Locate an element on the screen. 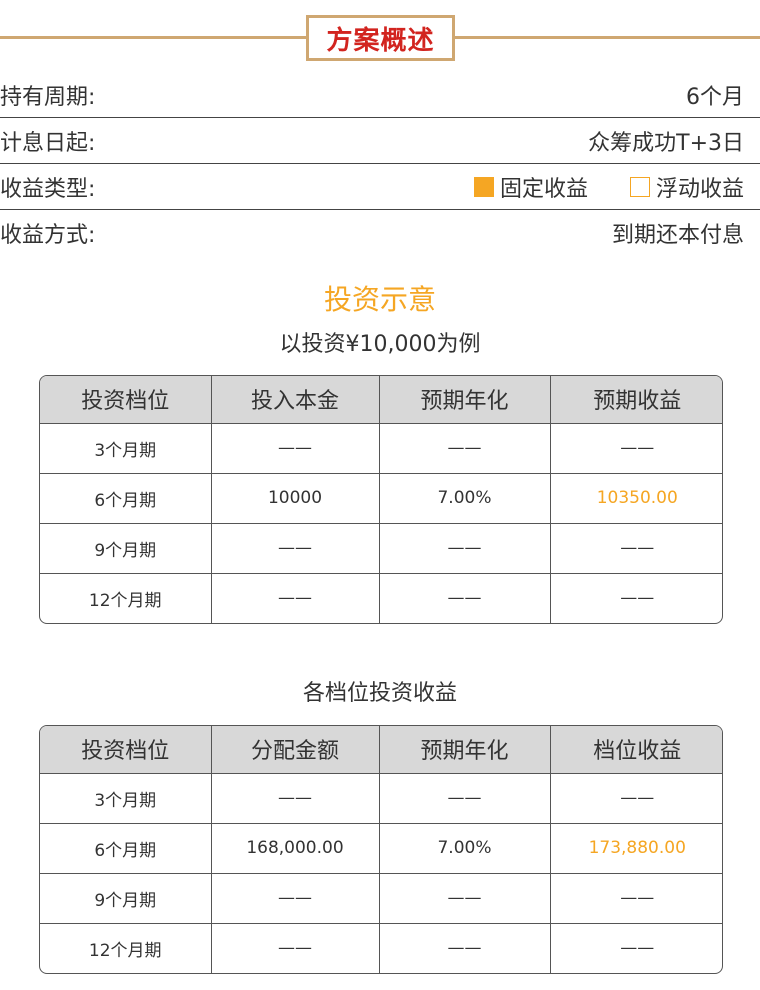 This screenshot has width=760, height=990. illustration-subtitle: 以投资¥10,000为例 is located at coordinates (380, 344).